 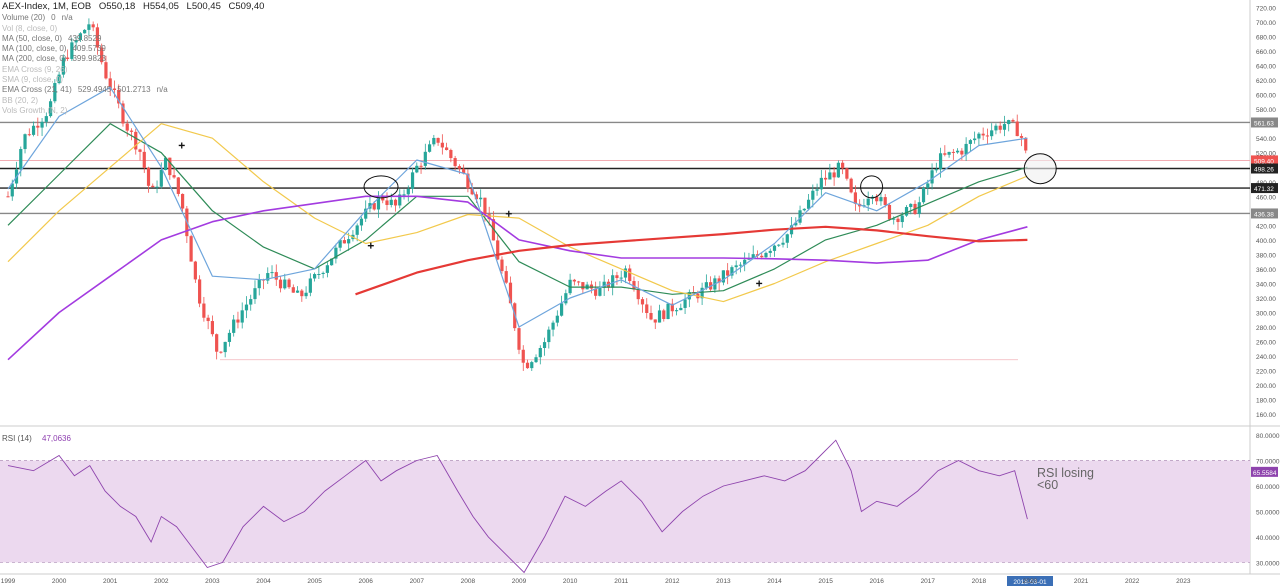 I want to click on price-tick-label: 460.00, so click(x=1266, y=197).